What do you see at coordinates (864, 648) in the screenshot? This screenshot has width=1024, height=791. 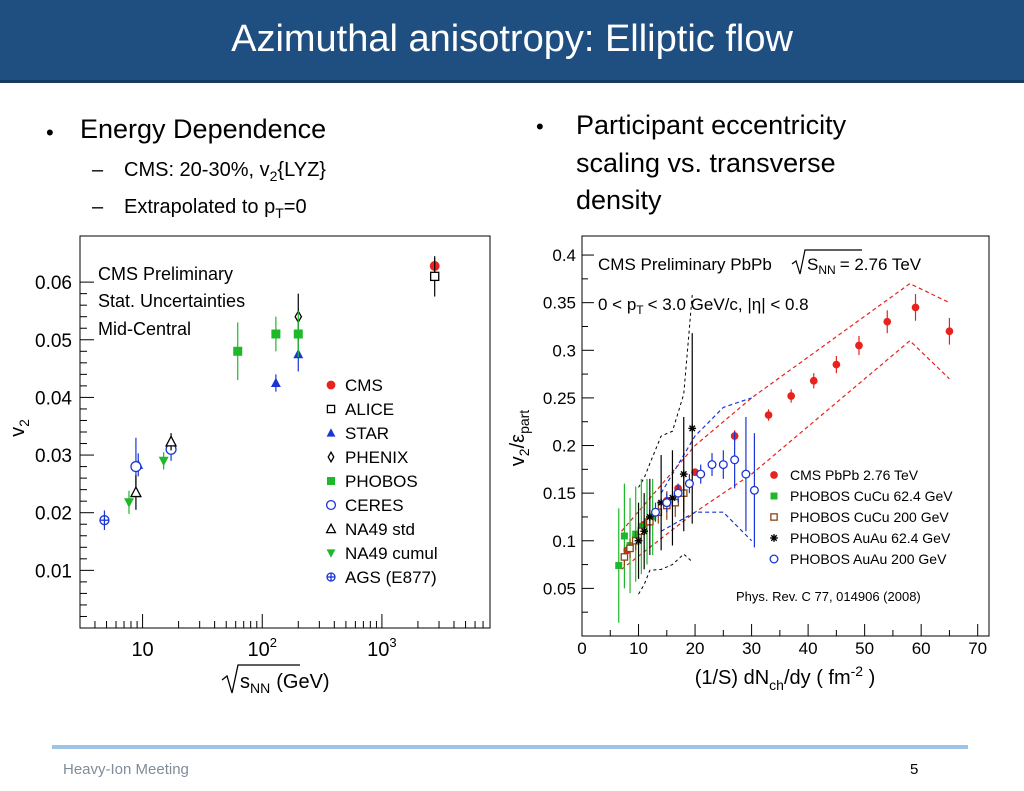 I see `x-tick-label: 50` at bounding box center [864, 648].